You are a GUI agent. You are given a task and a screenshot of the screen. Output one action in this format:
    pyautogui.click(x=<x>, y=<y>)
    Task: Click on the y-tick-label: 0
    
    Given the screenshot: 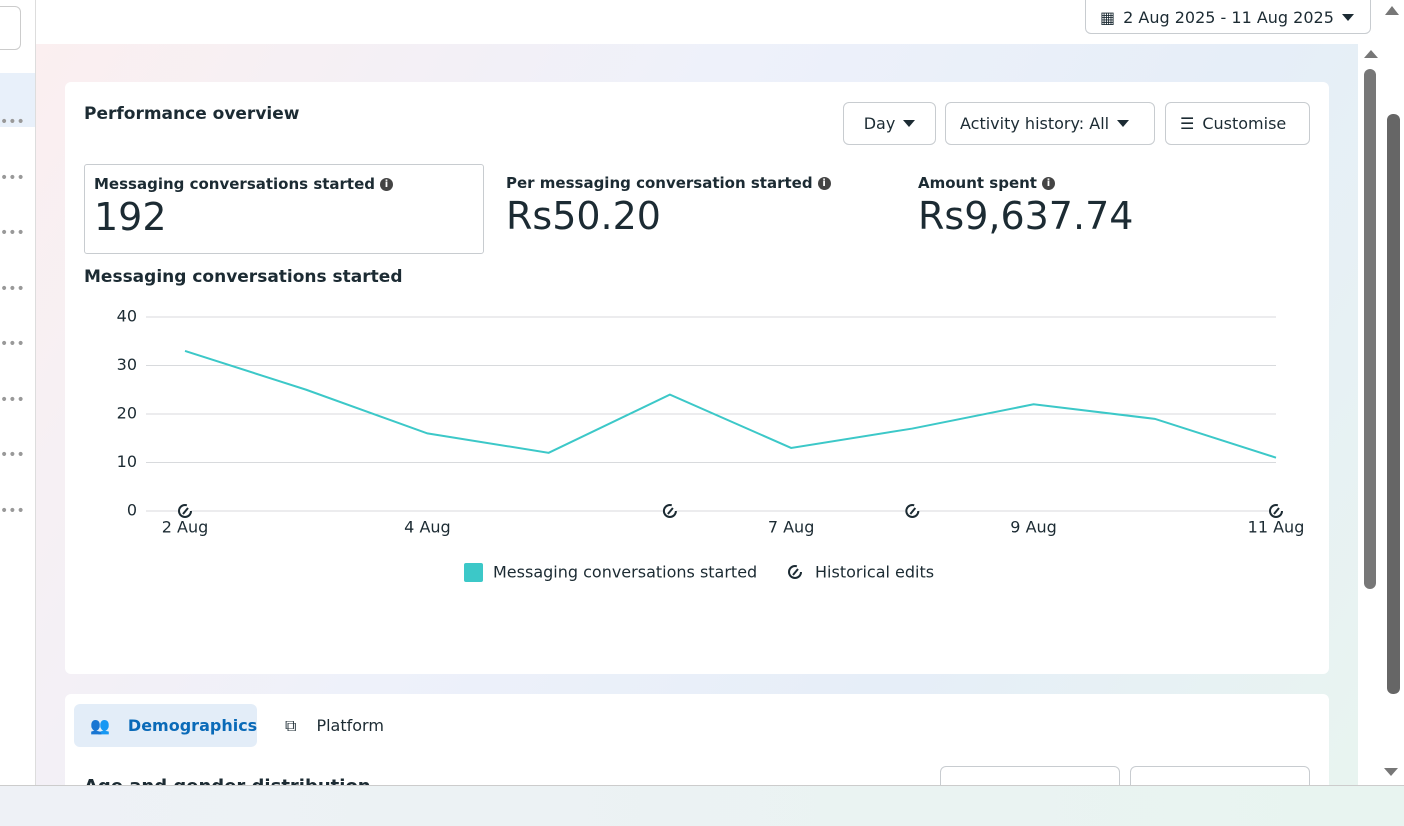 What is the action you would take?
    pyautogui.click(x=132, y=510)
    